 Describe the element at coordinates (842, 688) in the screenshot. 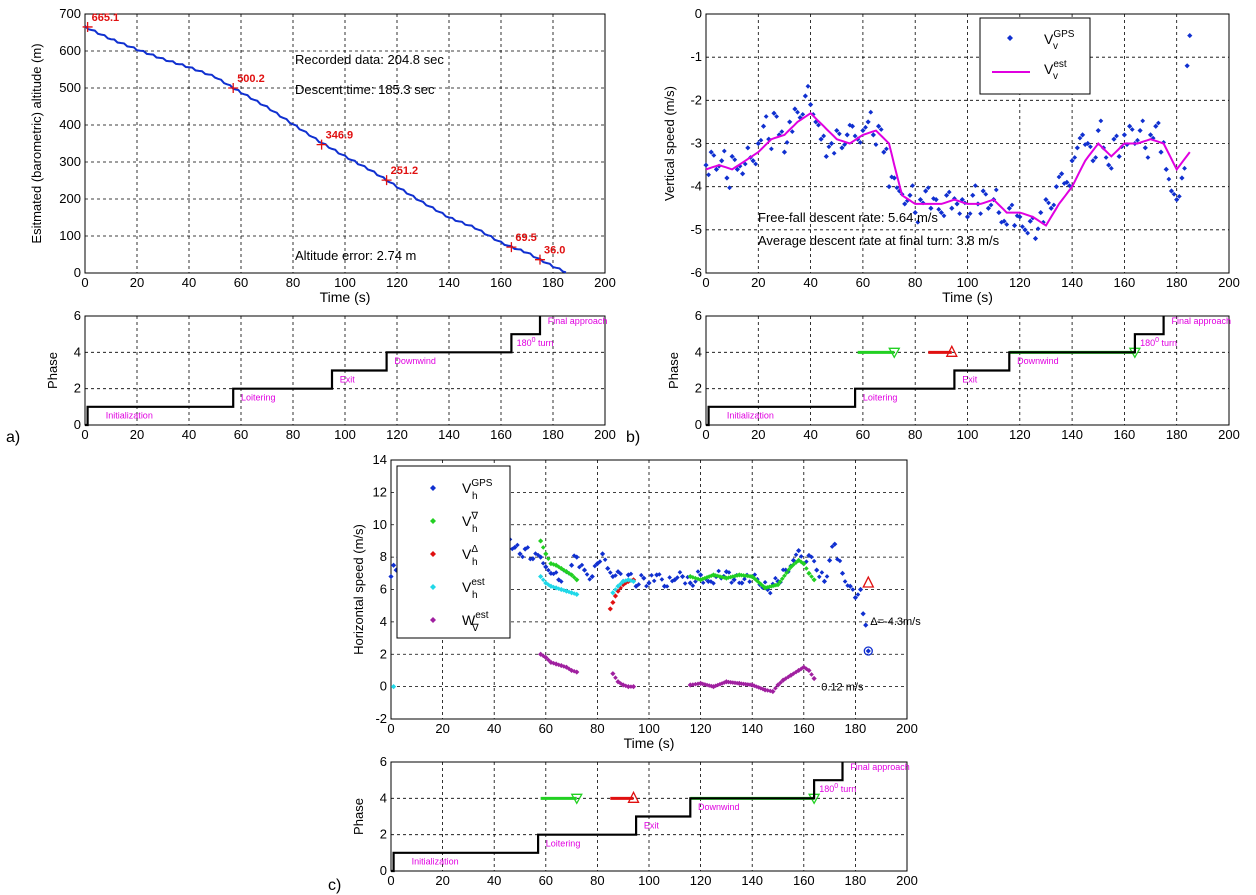

I see `annotation-wind: 0.12 m/s` at that location.